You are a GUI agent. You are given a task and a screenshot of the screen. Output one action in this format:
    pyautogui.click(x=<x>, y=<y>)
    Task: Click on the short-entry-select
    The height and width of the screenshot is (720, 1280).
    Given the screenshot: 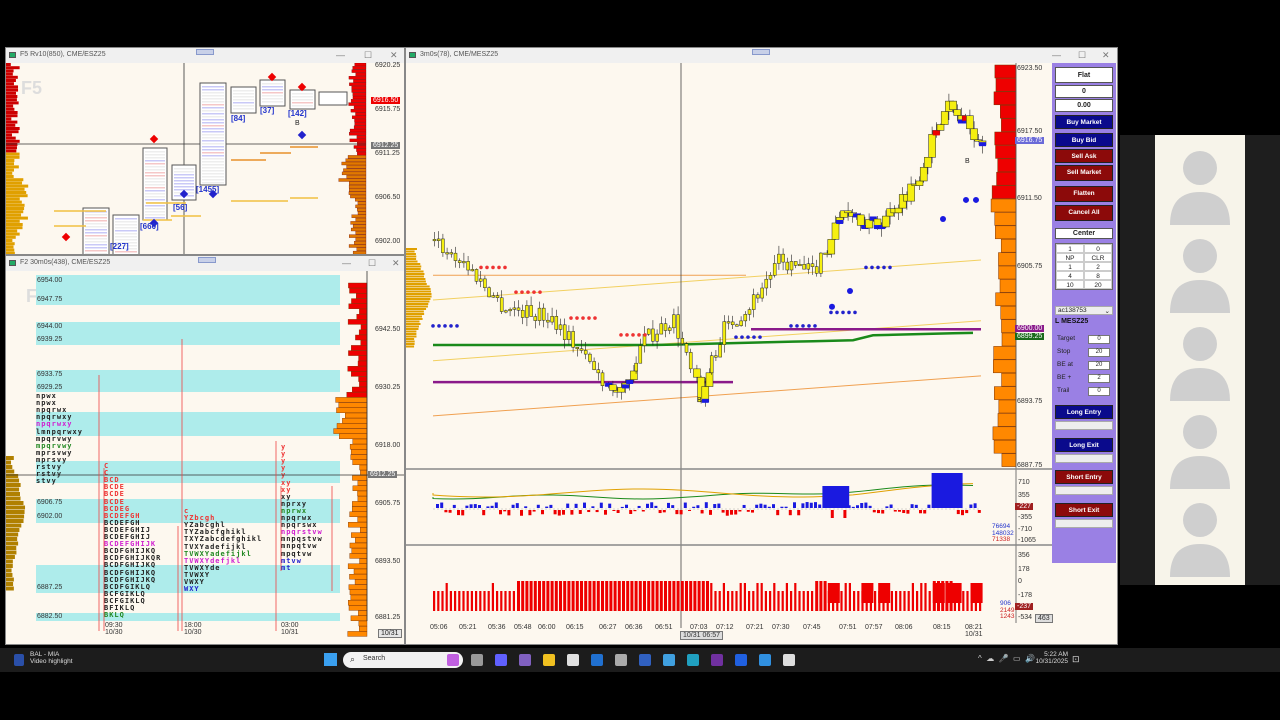 What is the action you would take?
    pyautogui.click(x=1084, y=490)
    